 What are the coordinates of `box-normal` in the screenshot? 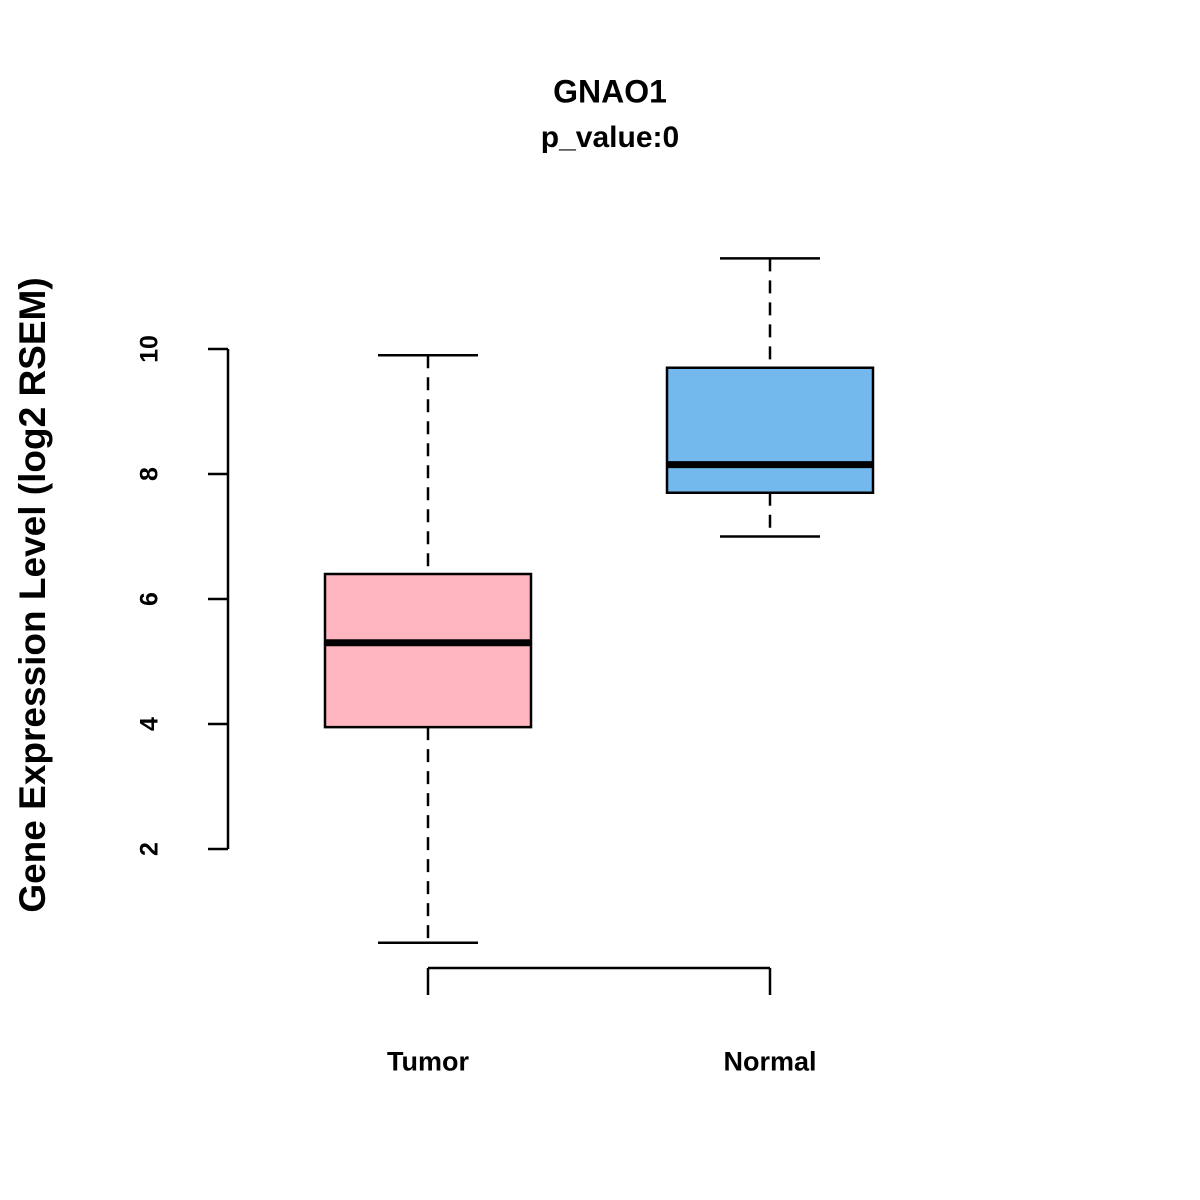 It's located at (770, 430).